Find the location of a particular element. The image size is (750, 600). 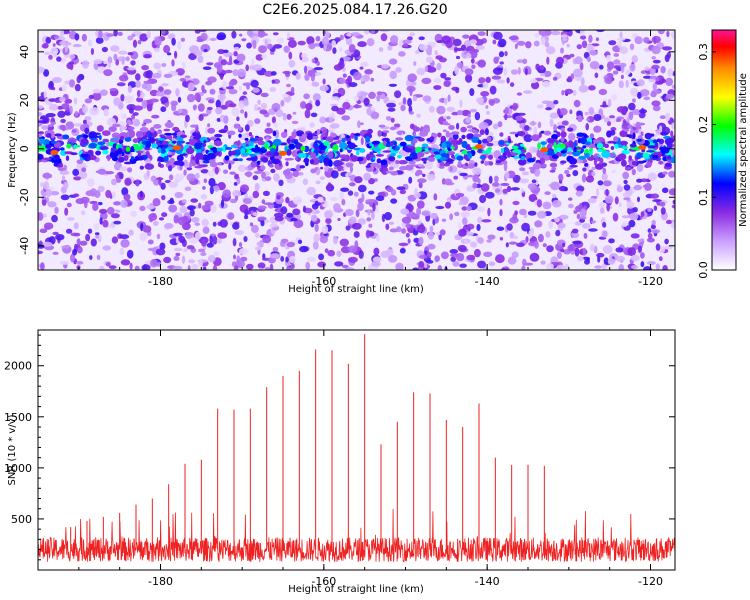

snr-y-axis-label: SNR (10 * v/v) is located at coordinates (12, 449).